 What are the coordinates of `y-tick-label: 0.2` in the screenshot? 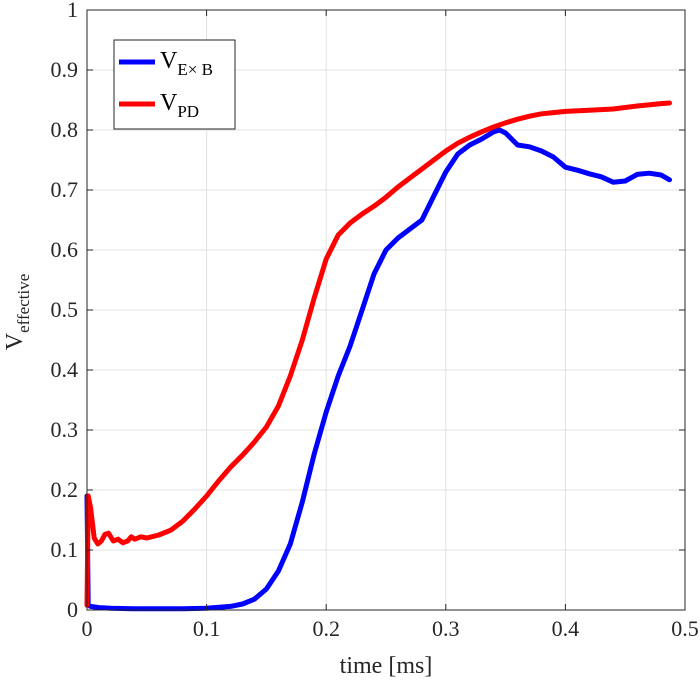 It's located at (65, 489).